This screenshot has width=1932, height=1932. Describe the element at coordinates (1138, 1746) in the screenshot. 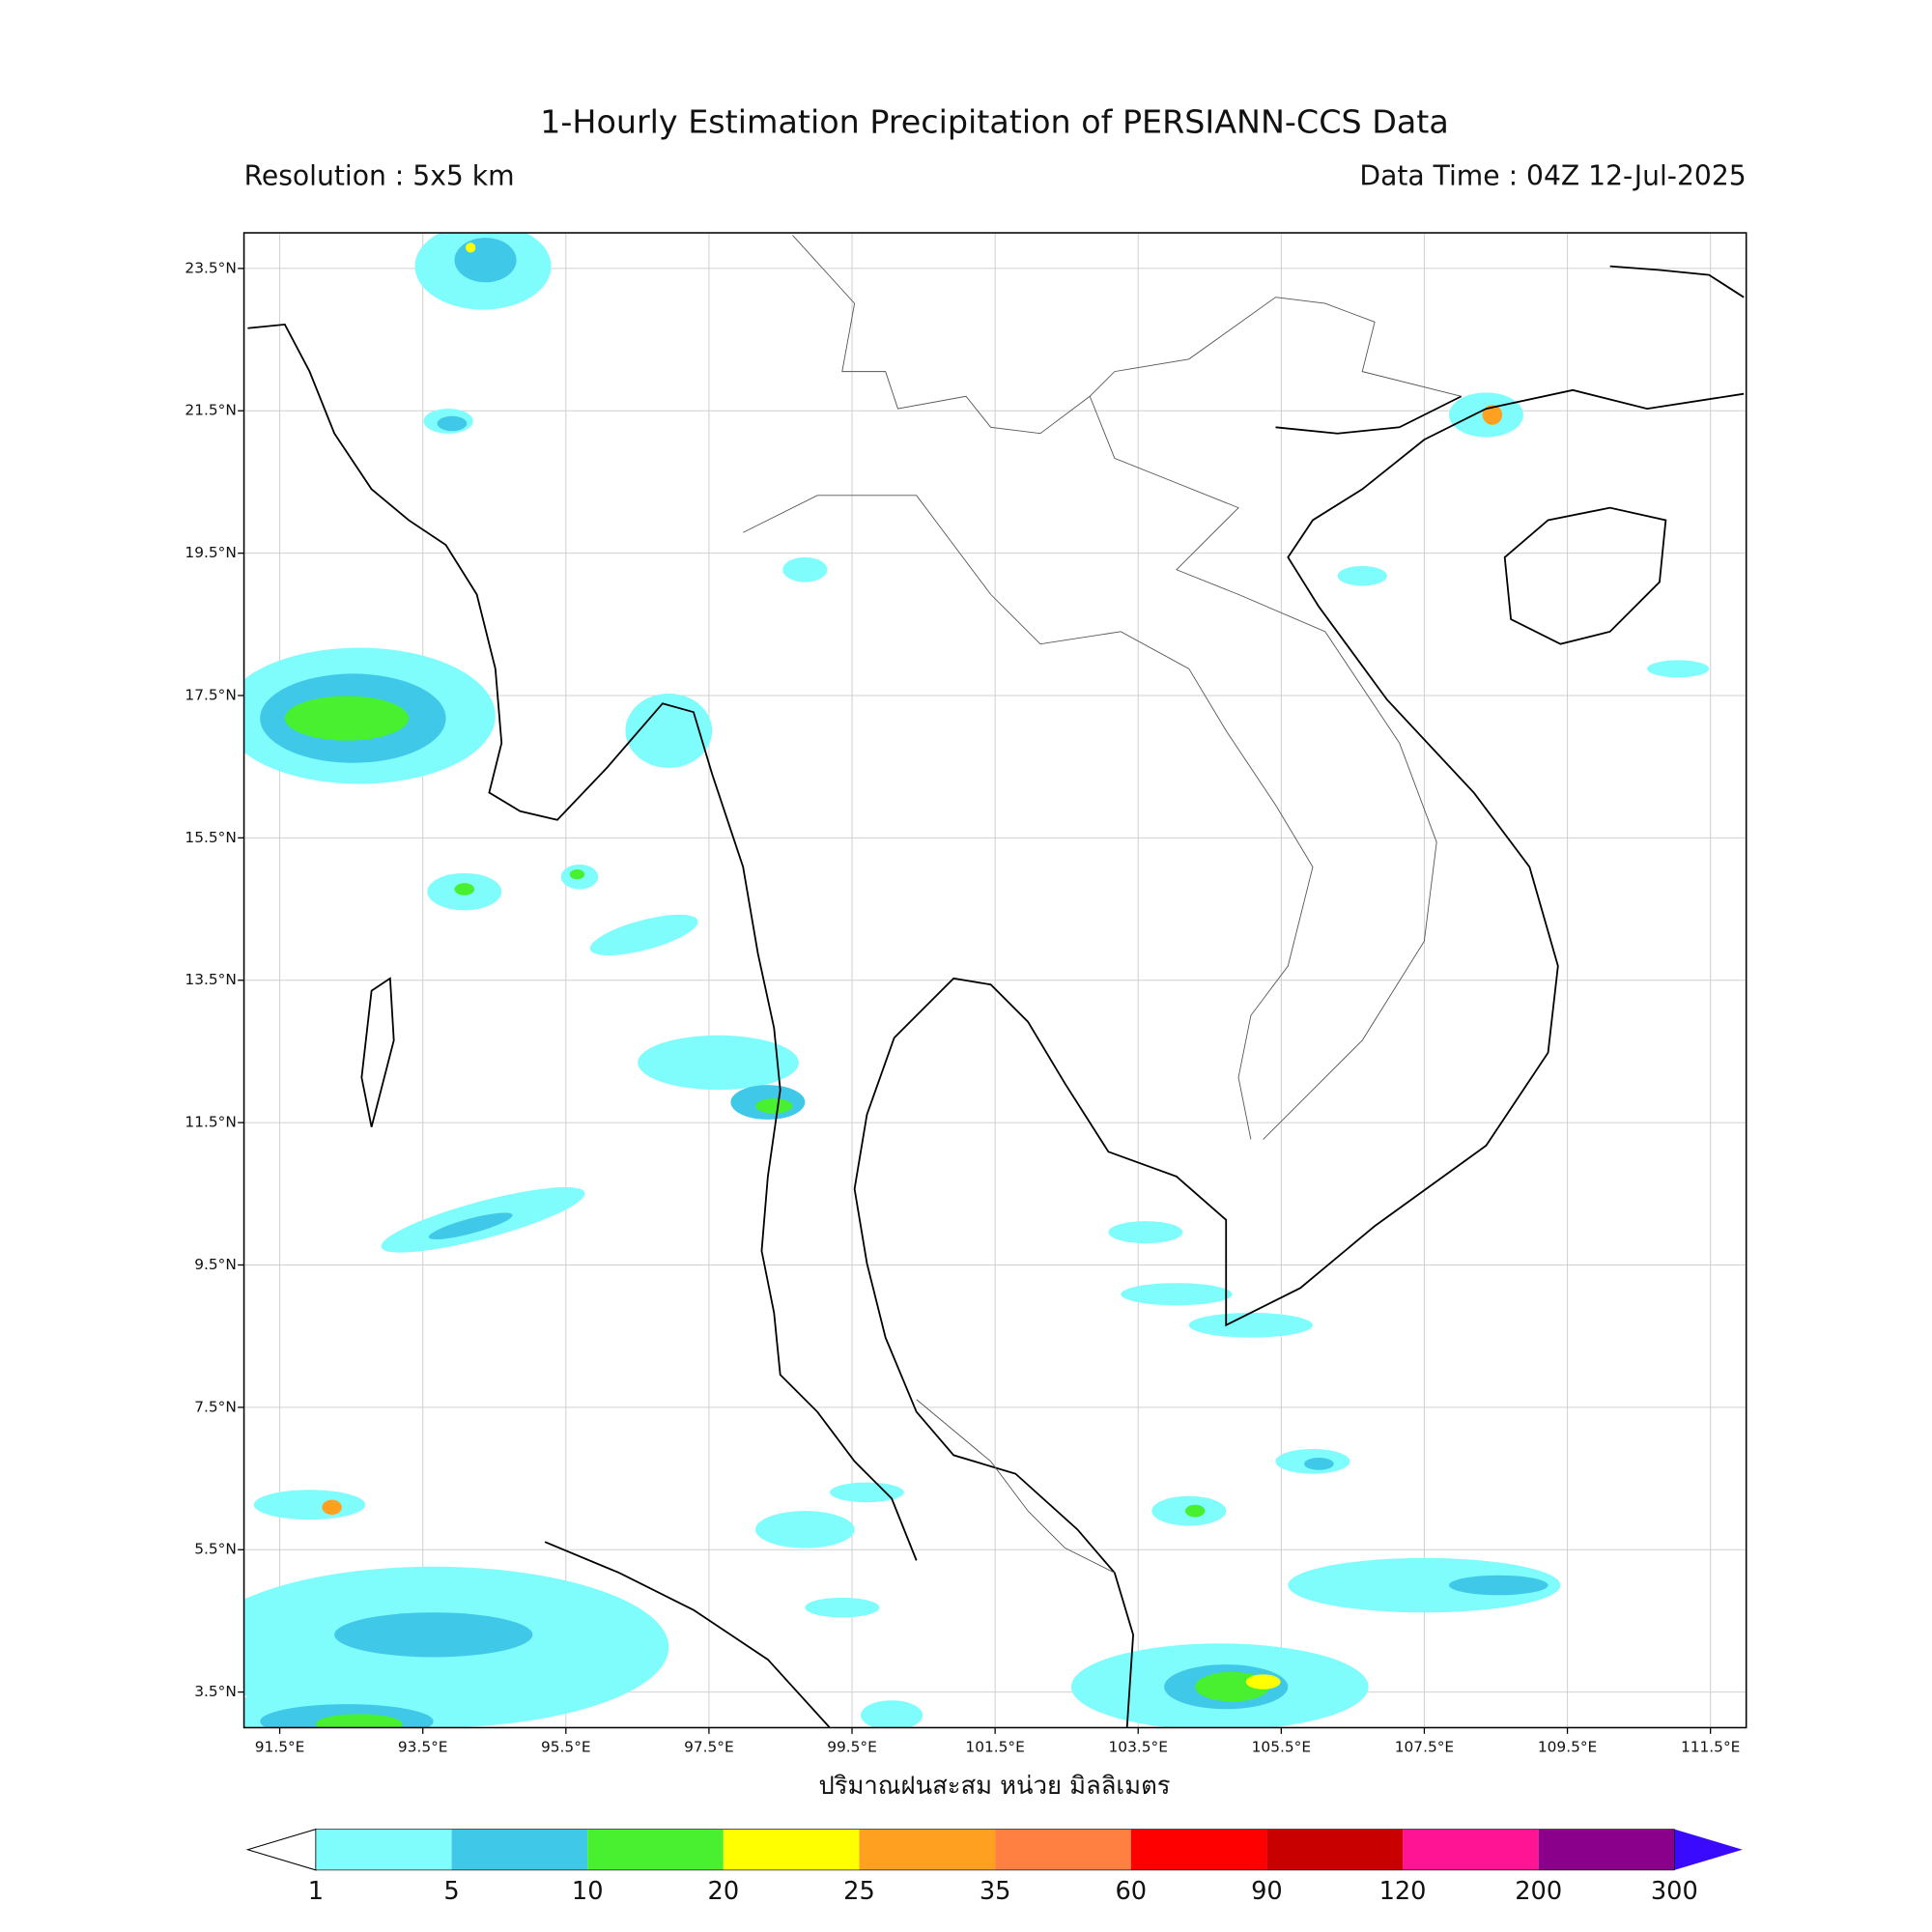

I see `x-tick-label: 103.5°E` at that location.